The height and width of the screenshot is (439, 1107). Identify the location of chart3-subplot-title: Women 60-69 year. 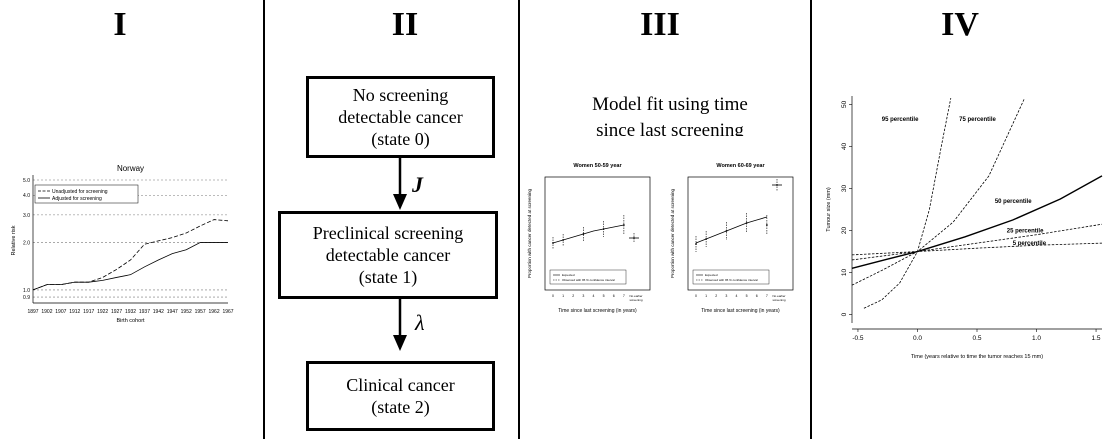
(740, 166).